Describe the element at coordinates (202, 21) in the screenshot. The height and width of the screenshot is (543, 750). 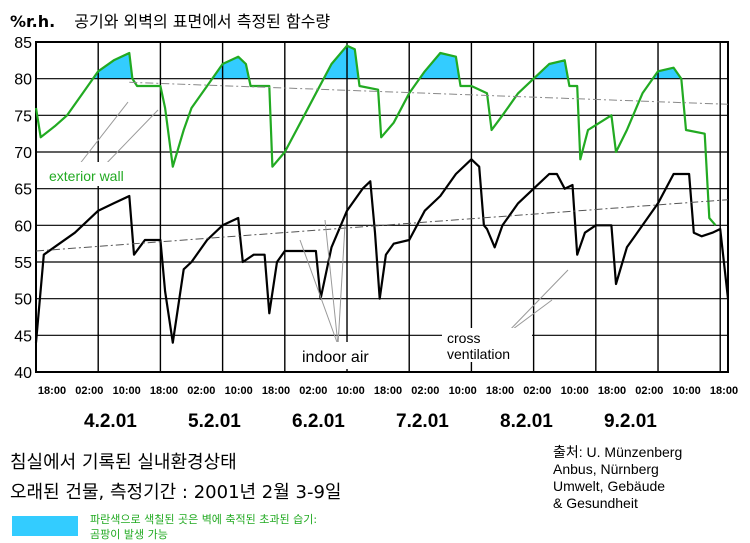
I see `chart-title-text: 공기와 외벽의 표면에서 측정된 함수량` at that location.